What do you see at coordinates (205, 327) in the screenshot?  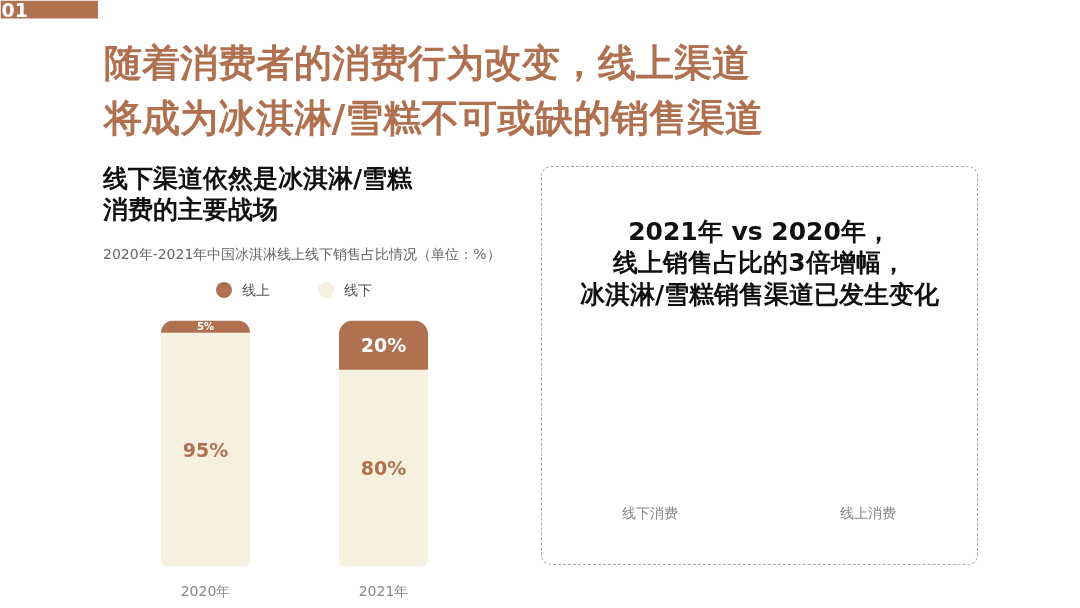 I see `data-label: 5%` at bounding box center [205, 327].